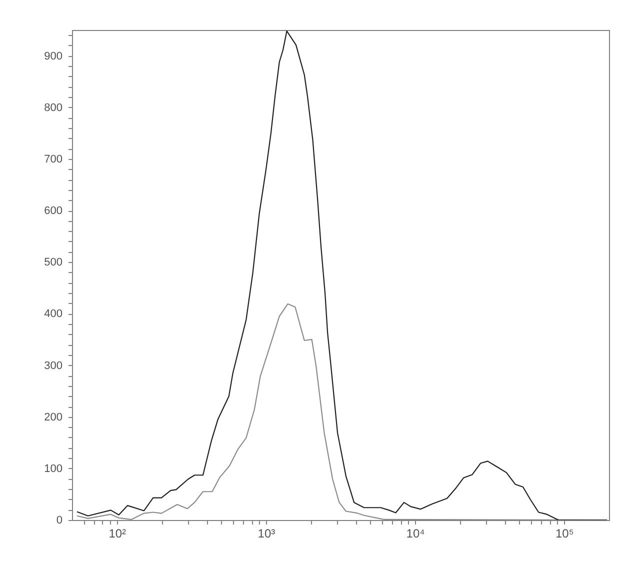 This screenshot has width=636, height=588. Describe the element at coordinates (53, 108) in the screenshot. I see `y-tick-label: 800` at that location.